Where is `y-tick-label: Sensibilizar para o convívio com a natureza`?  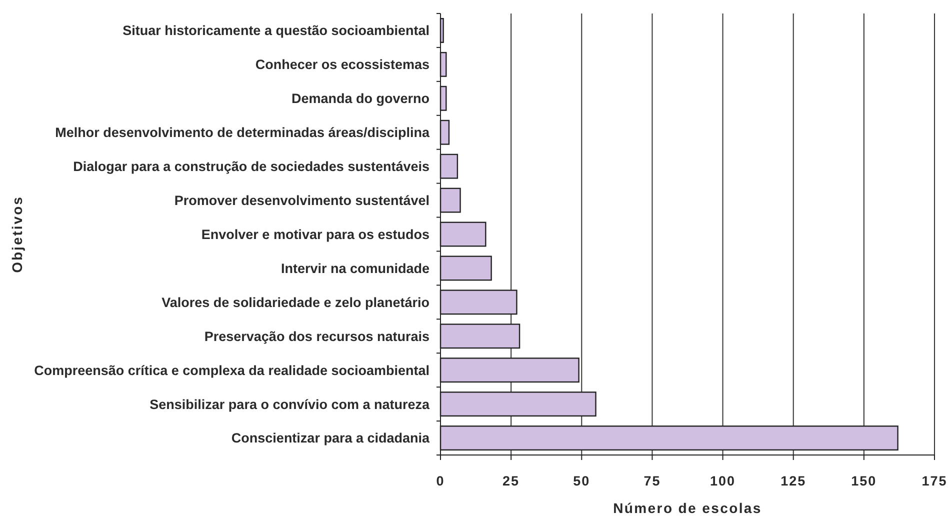 y-tick-label: Sensibilizar para o convívio com a natureza is located at coordinates (290, 404).